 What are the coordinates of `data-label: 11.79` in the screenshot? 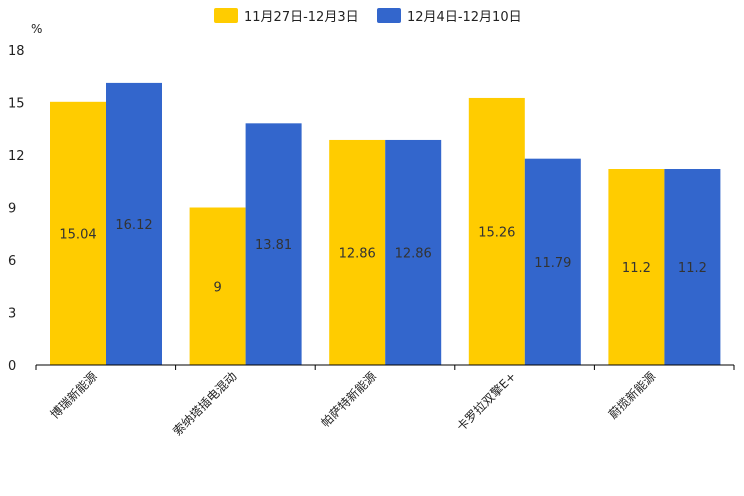 It's located at (552, 263).